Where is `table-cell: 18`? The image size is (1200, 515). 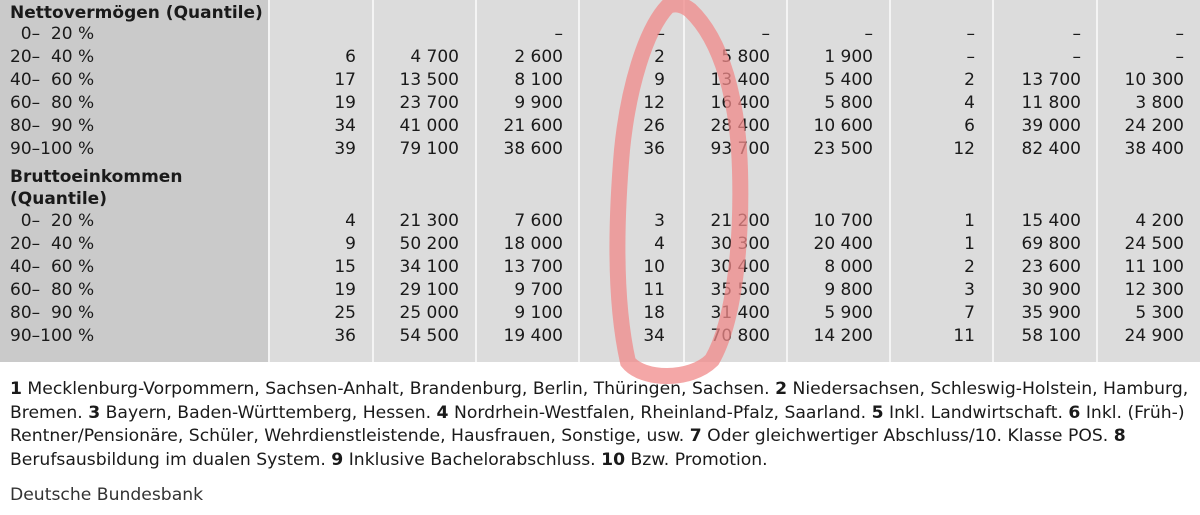
table-cell: 18 is located at coordinates (654, 313).